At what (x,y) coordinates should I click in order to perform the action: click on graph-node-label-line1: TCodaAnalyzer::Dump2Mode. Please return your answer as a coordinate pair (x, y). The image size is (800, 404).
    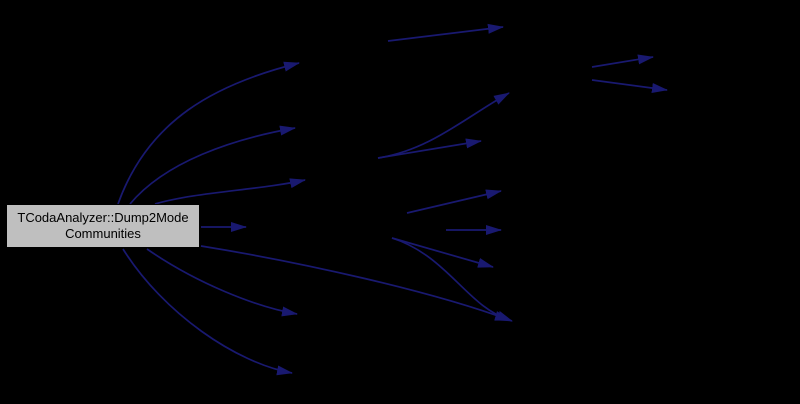
    Looking at the image, I should click on (103, 217).